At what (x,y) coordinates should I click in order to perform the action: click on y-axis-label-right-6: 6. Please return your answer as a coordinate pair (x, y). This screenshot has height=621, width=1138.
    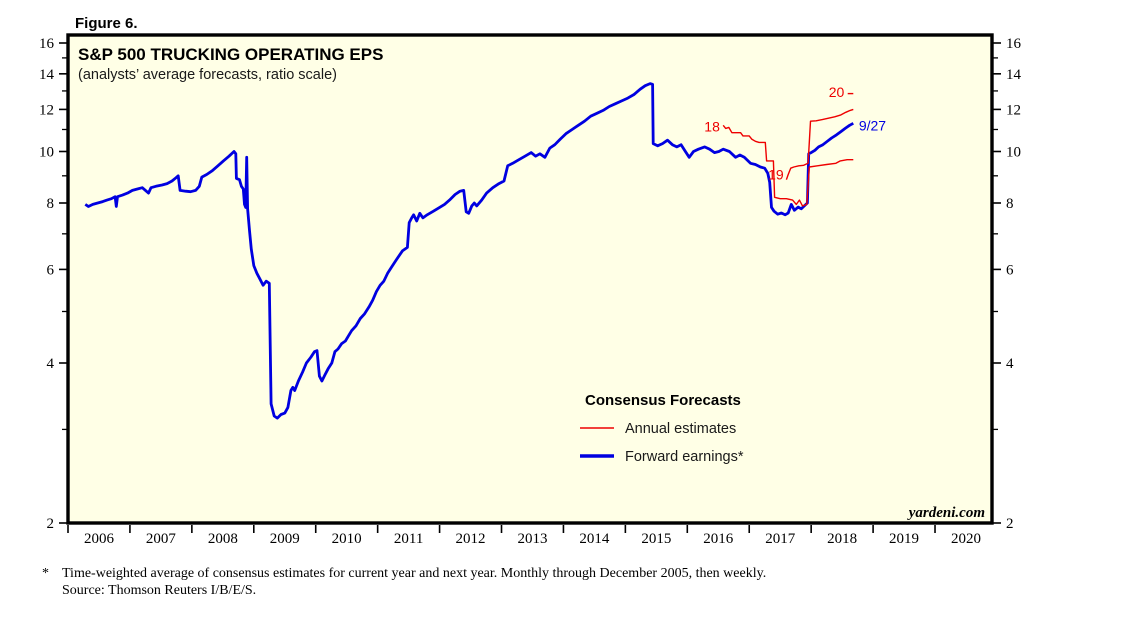
    Looking at the image, I should click on (1010, 270).